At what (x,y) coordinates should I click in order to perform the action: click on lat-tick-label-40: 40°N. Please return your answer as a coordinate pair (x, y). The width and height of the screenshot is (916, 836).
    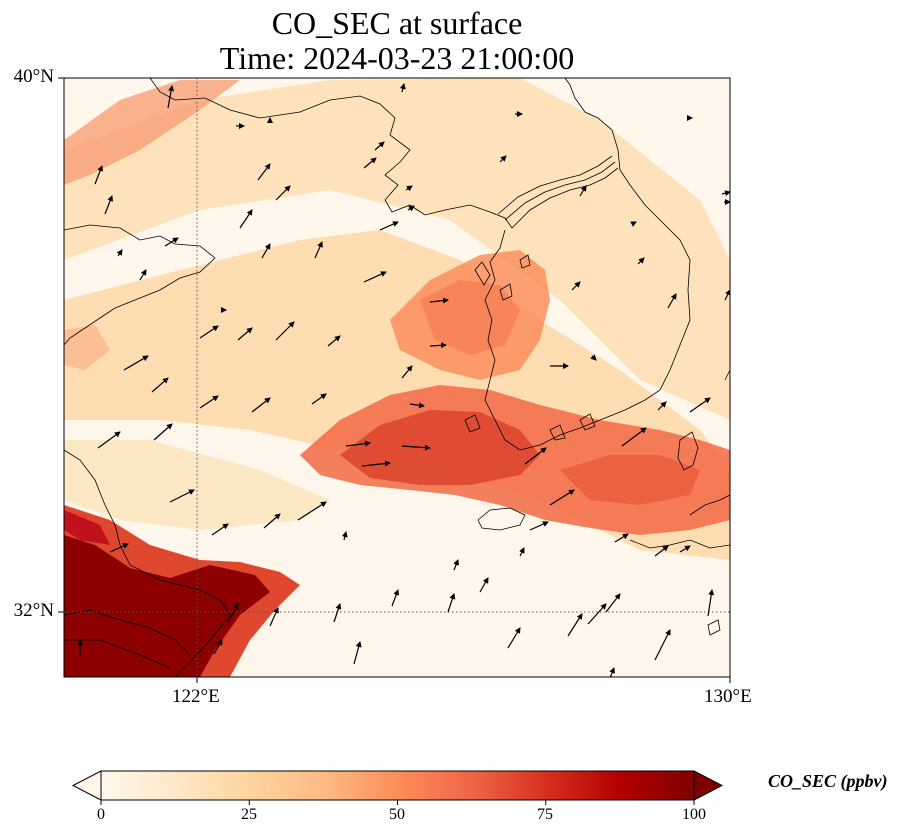
    Looking at the image, I should click on (33, 76).